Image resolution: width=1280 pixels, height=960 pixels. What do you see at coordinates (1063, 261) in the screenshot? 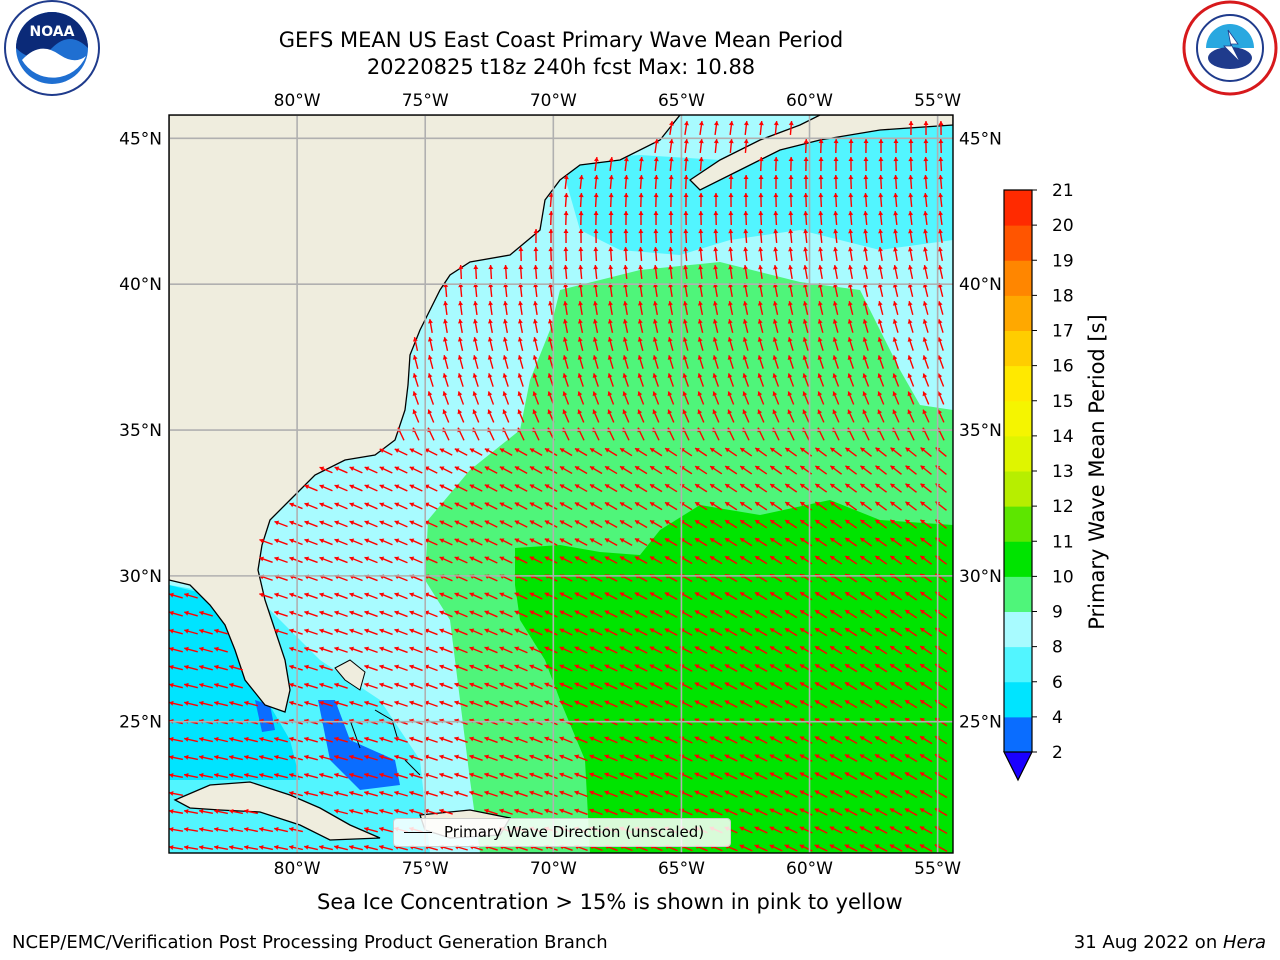
I see `colorbar-tick-label: 19` at bounding box center [1063, 261].